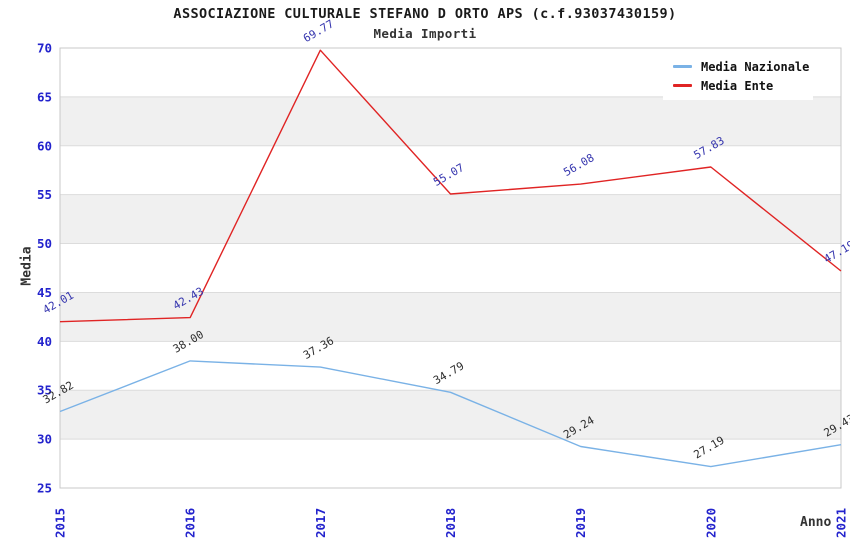 Image resolution: width=850 pixels, height=550 pixels. Describe the element at coordinates (44, 341) in the screenshot. I see `y-tick-label: 40` at that location.